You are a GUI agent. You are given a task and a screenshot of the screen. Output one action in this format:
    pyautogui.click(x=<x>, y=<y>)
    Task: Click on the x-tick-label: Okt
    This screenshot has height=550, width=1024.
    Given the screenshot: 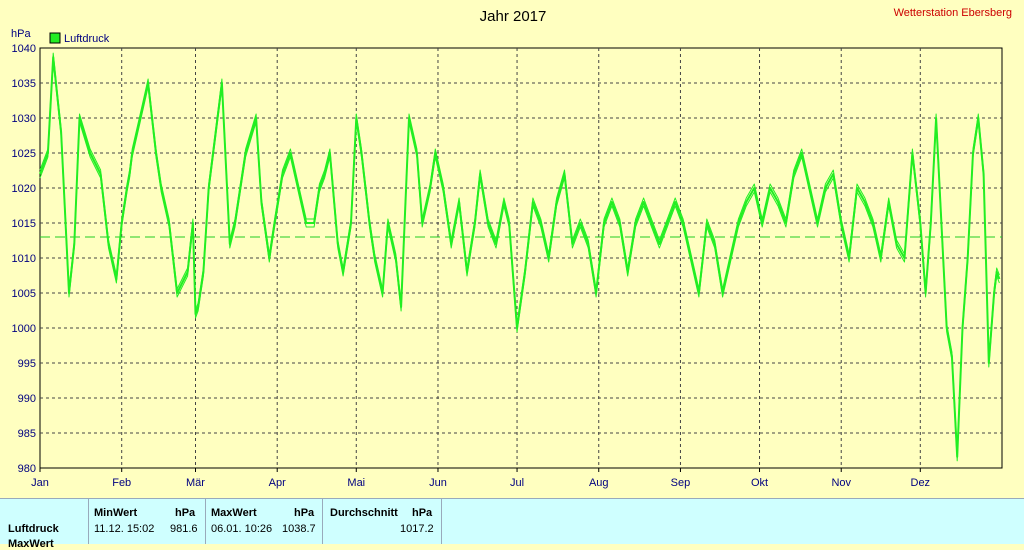 What is the action you would take?
    pyautogui.click(x=759, y=483)
    